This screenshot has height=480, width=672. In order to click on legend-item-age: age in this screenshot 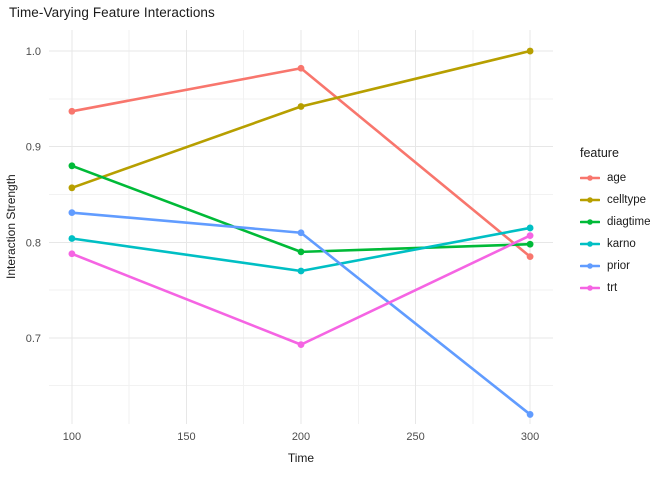, I will do `click(625, 178)`.